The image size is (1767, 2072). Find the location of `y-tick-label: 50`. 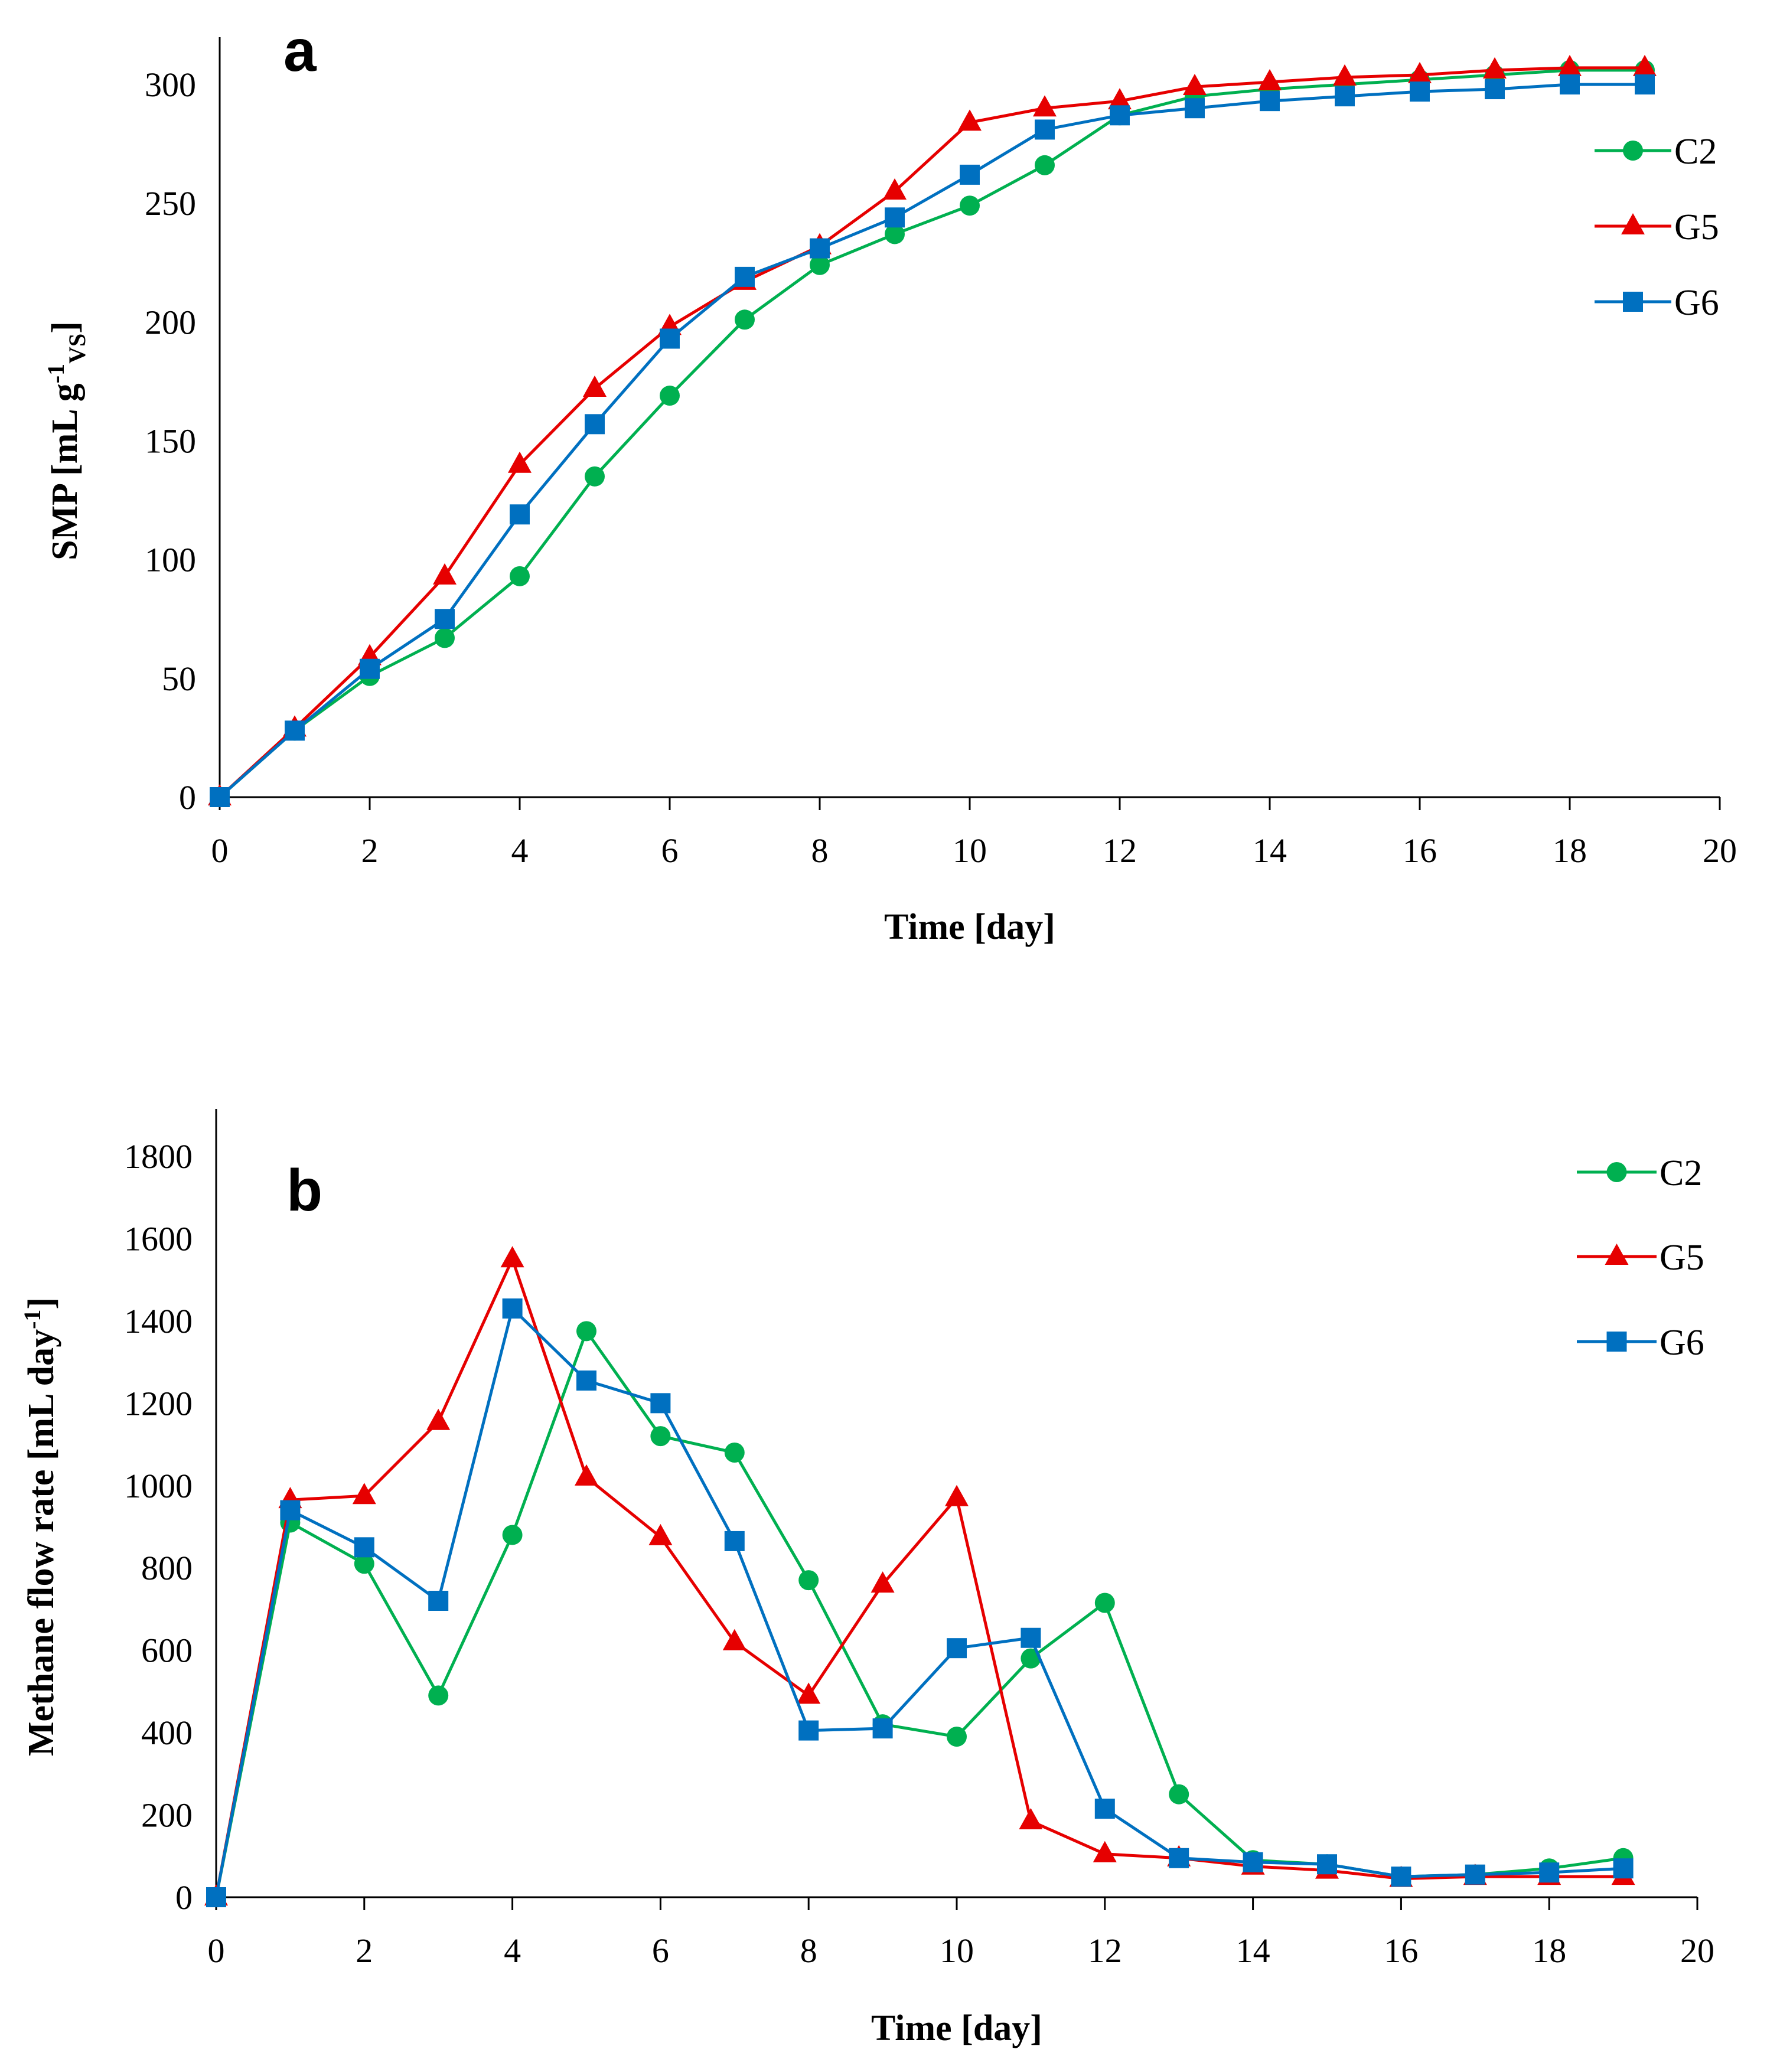

y-tick-label: 50 is located at coordinates (179, 679).